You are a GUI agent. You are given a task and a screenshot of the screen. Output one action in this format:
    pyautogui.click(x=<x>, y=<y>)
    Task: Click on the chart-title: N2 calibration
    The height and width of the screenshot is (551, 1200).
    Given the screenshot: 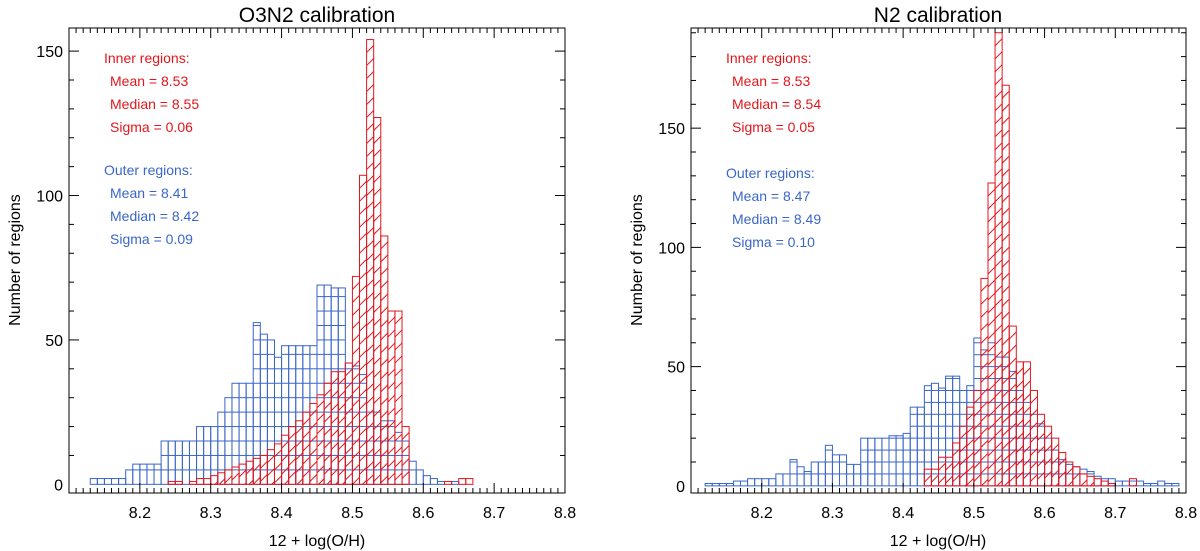 What is the action you would take?
    pyautogui.click(x=938, y=15)
    